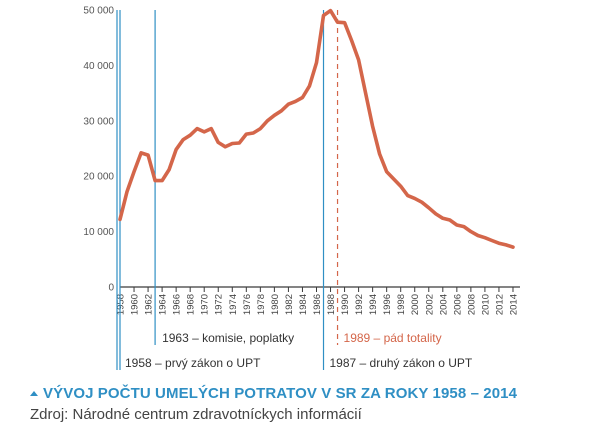 This screenshot has width=600, height=432. I want to click on y-tick-label: 40 000, so click(98, 66).